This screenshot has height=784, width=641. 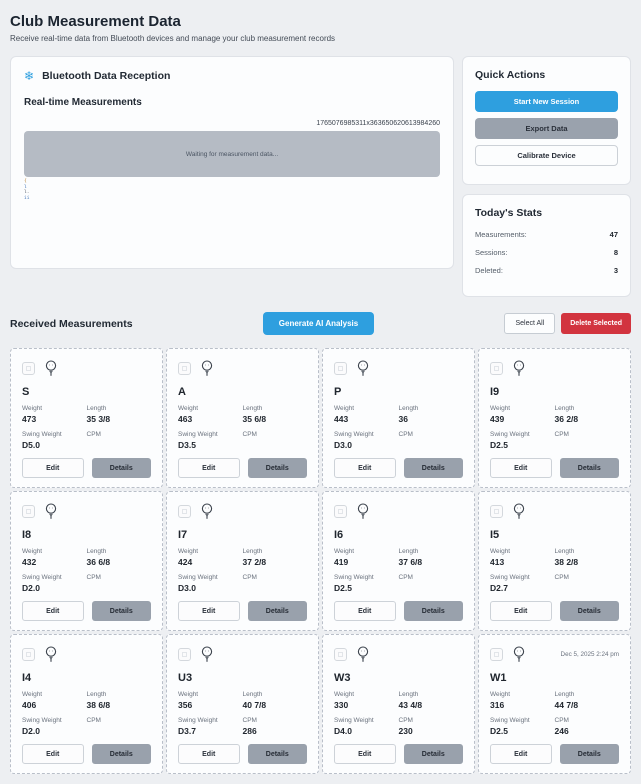 What do you see at coordinates (366, 700) in the screenshot?
I see `weight-field: Weight 330` at bounding box center [366, 700].